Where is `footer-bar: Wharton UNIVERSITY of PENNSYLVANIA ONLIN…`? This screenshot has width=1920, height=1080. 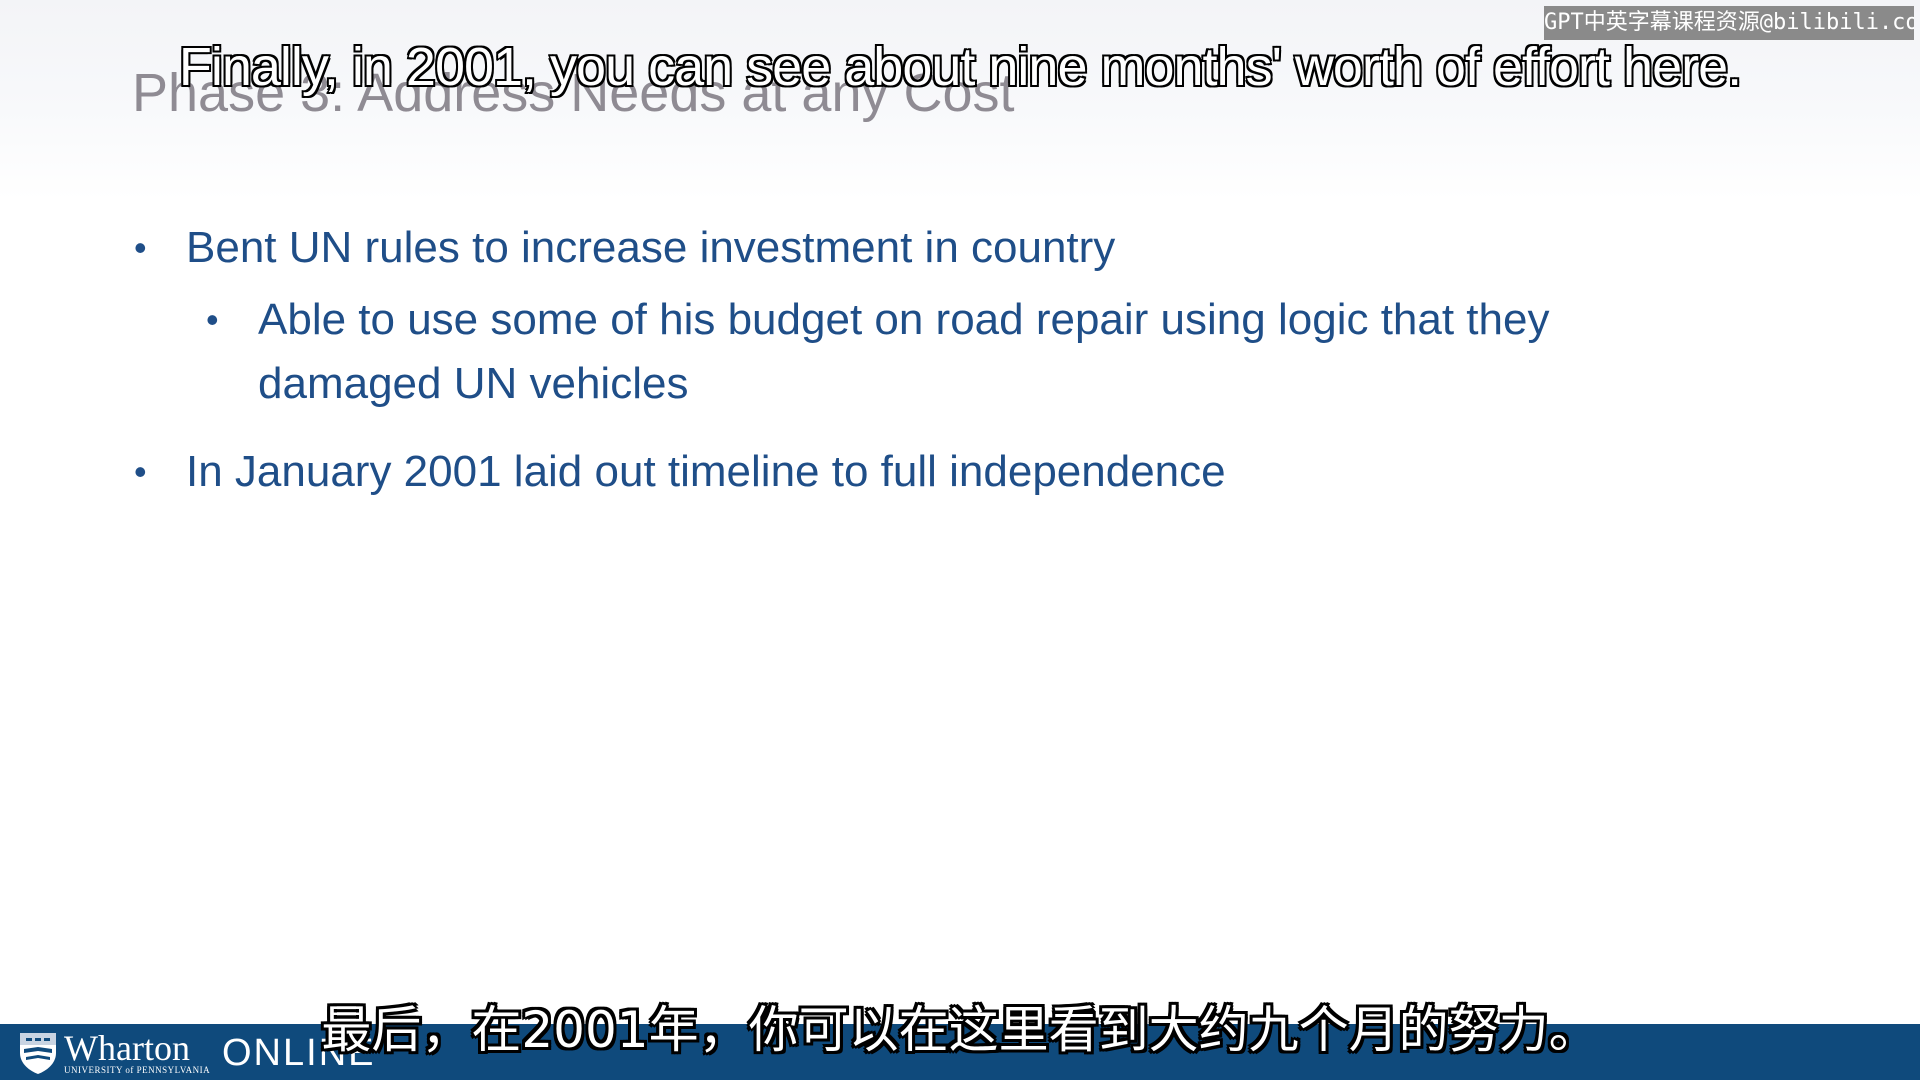 footer-bar: Wharton UNIVERSITY of PENNSYLVANIA ONLIN… is located at coordinates (960, 1052).